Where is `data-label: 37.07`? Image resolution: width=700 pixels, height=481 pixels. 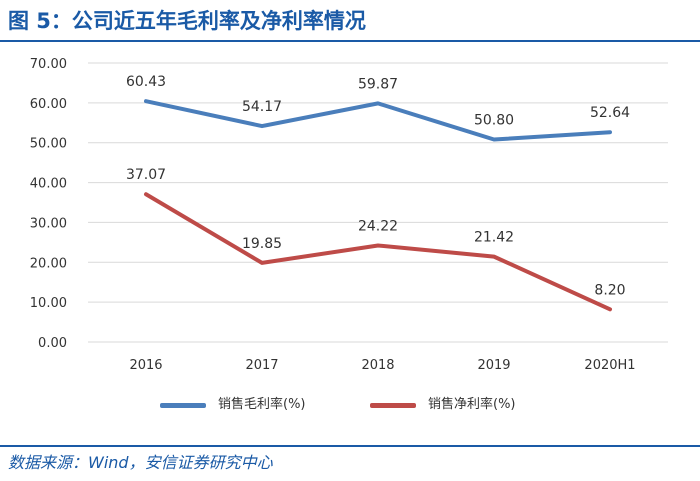 data-label: 37.07 is located at coordinates (146, 175).